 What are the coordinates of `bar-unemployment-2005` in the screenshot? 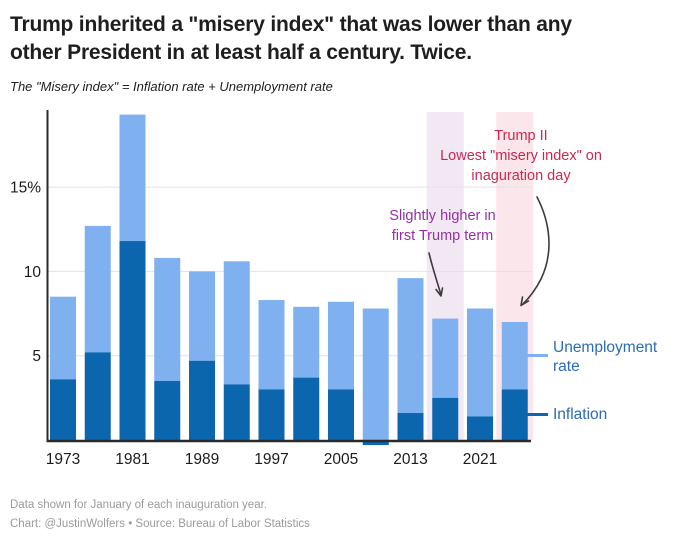 It's located at (341, 345).